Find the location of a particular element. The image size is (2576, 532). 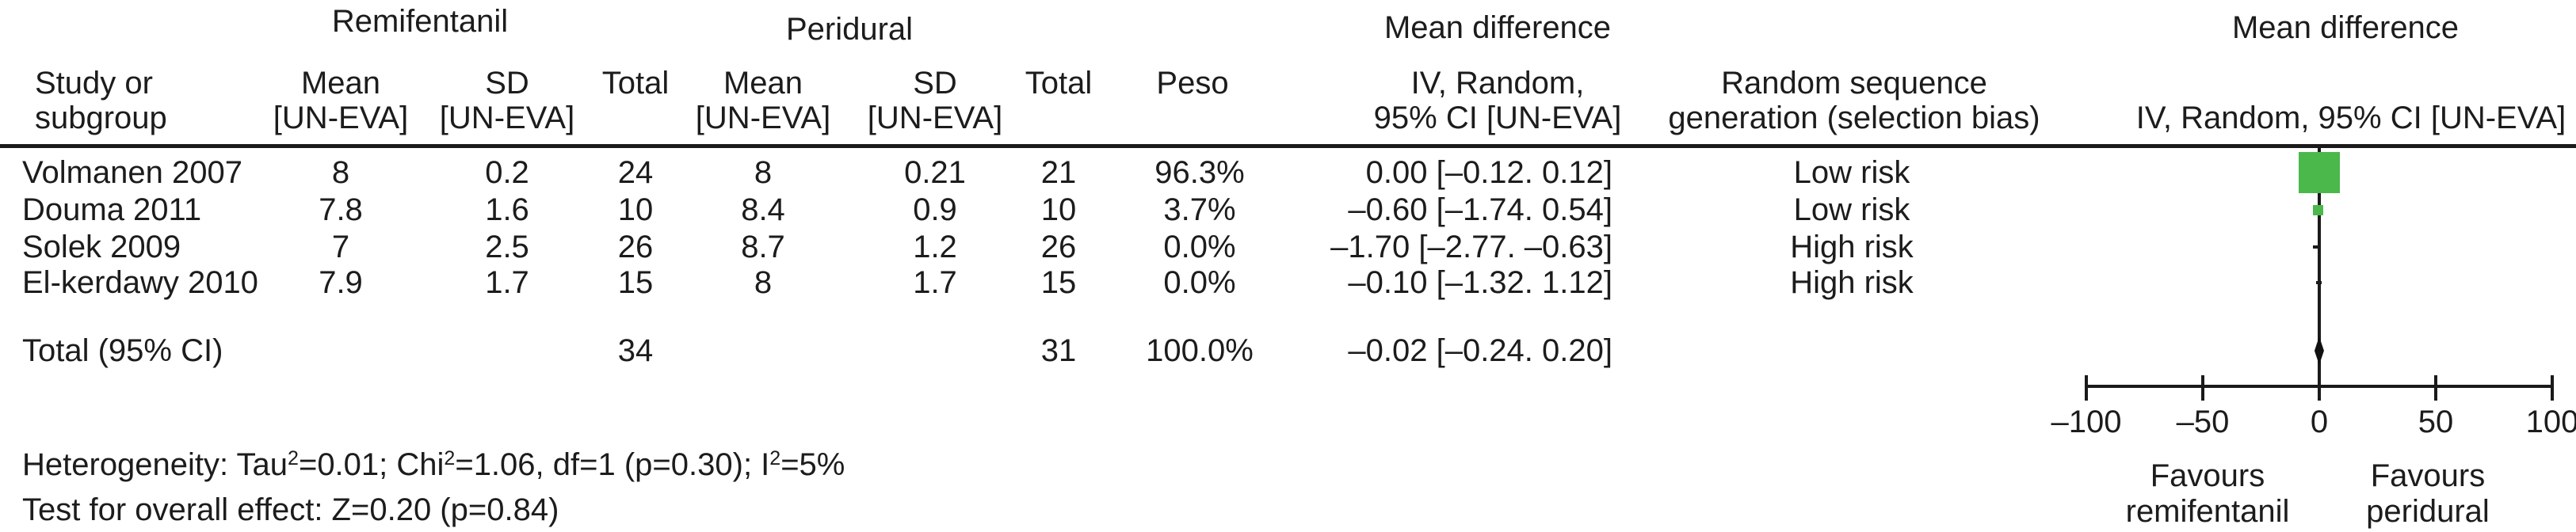

col-header-sd-peridural: SD is located at coordinates (935, 83).